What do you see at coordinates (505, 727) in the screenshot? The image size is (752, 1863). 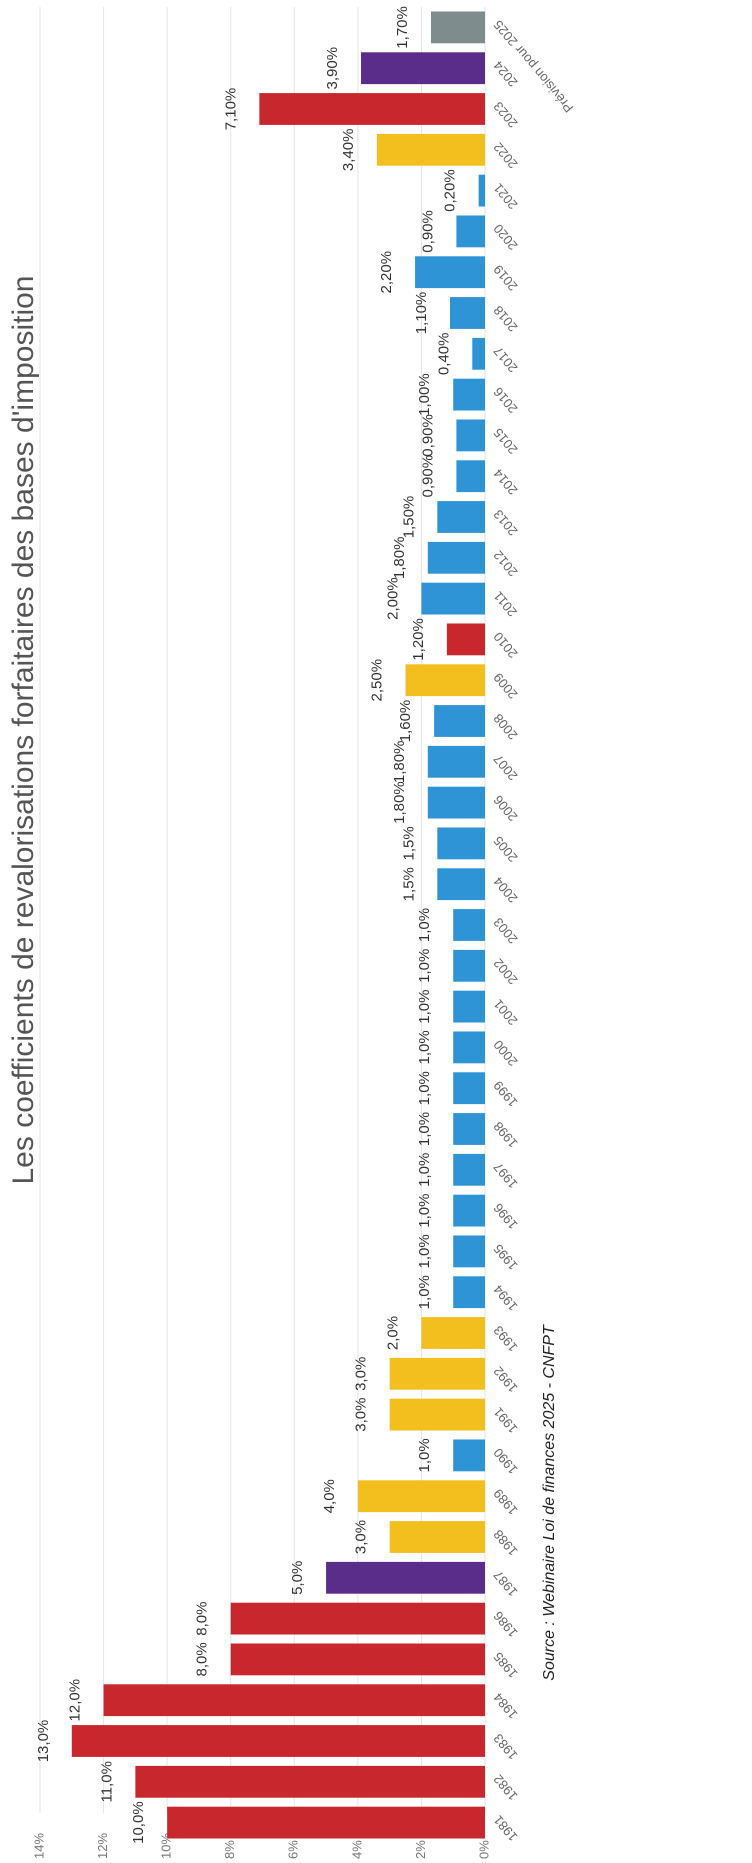 I see `x-tick-label: 2008` at bounding box center [505, 727].